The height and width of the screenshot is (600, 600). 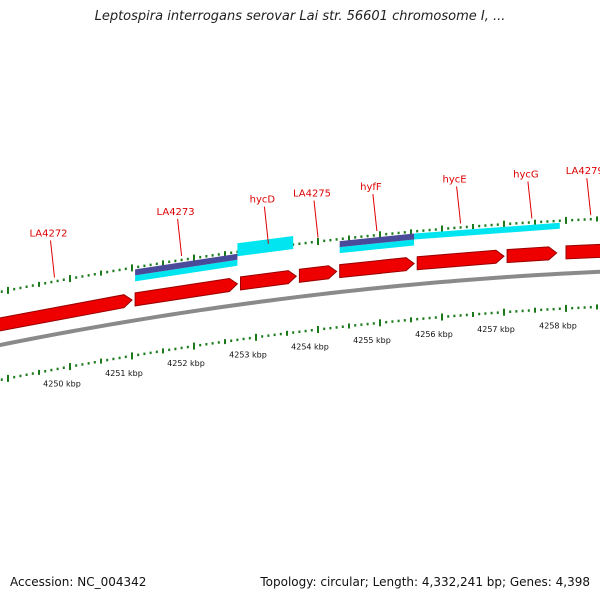 I want to click on gene-label: hycG, so click(x=526, y=174).